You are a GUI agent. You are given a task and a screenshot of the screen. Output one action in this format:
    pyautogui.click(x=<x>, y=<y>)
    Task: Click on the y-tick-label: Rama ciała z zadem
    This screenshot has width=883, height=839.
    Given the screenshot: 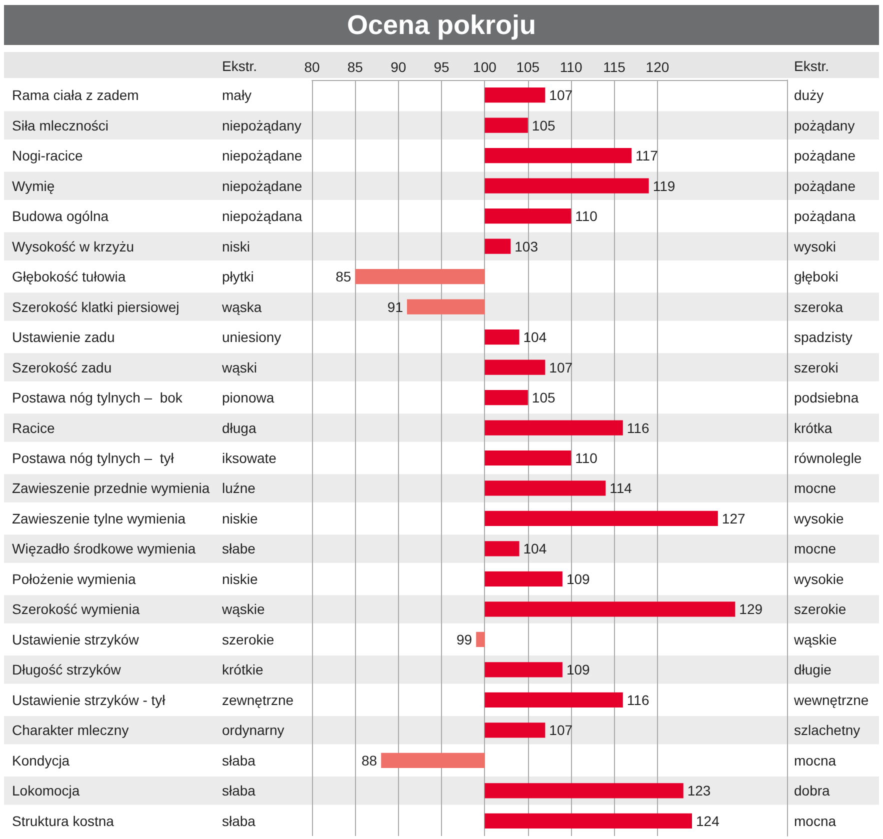 What is the action you would take?
    pyautogui.click(x=75, y=95)
    